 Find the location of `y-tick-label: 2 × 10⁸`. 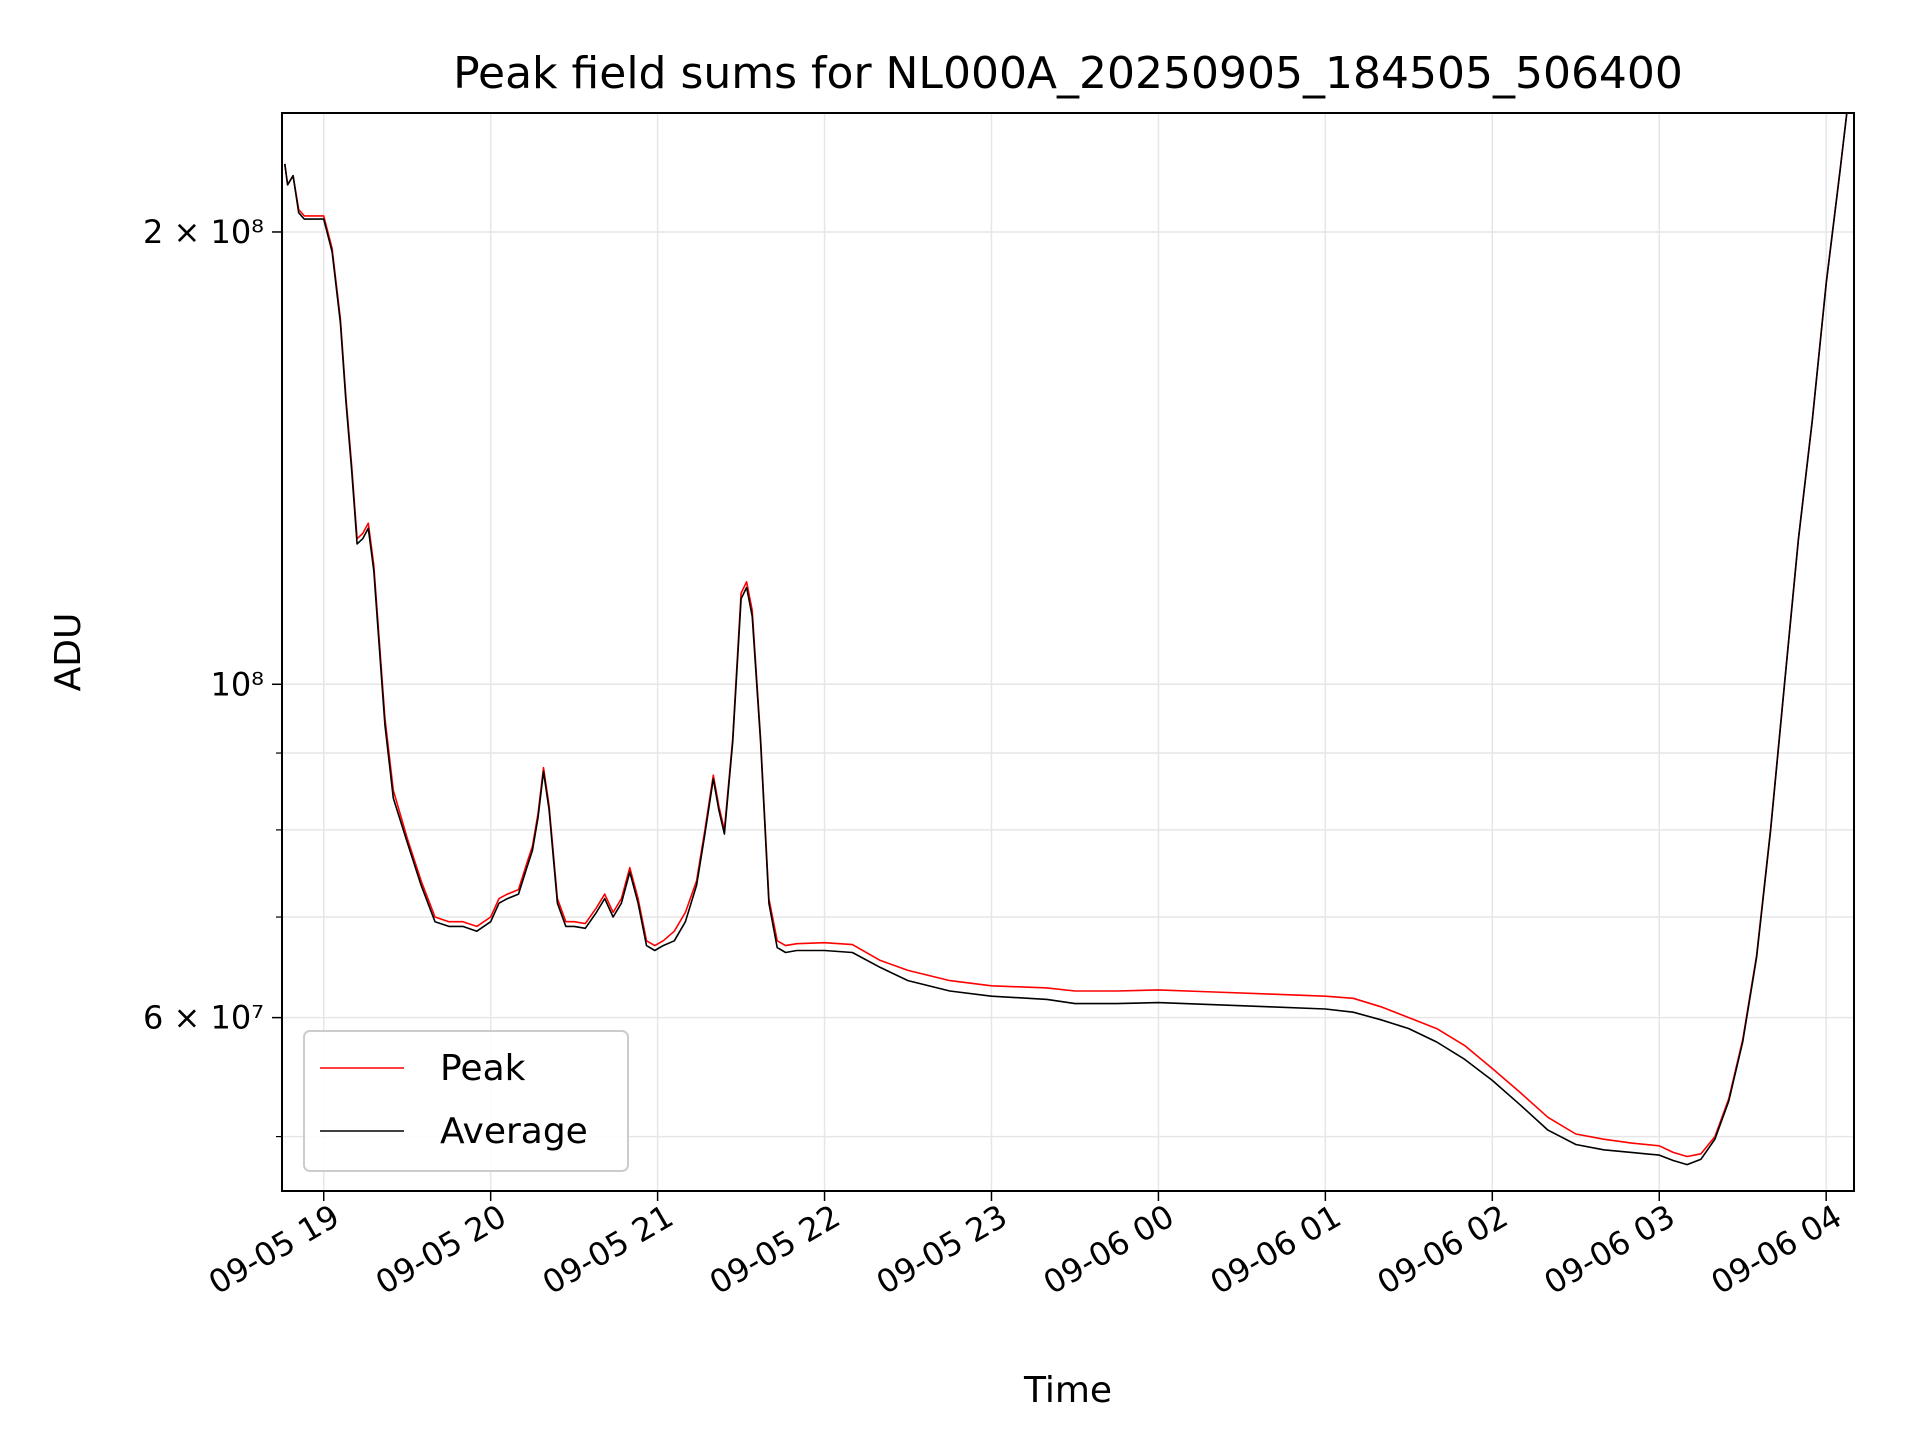

y-tick-label: 2 × 10⁸ is located at coordinates (203, 232).